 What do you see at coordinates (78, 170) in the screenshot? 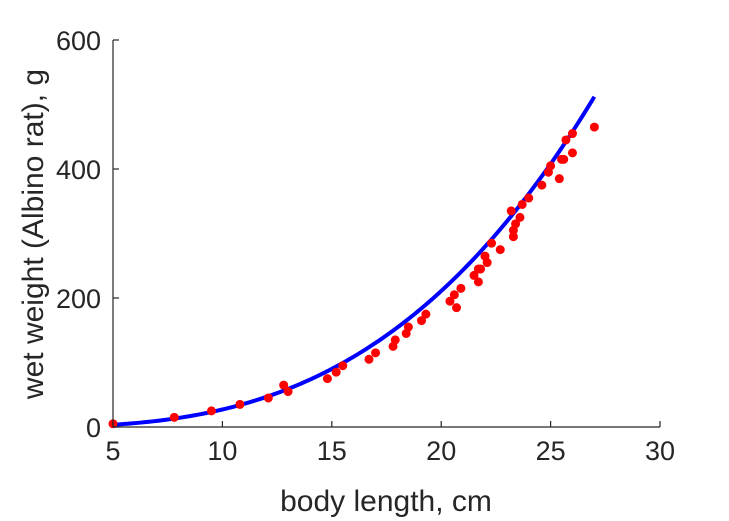
I see `y-tick-label: 400` at bounding box center [78, 170].